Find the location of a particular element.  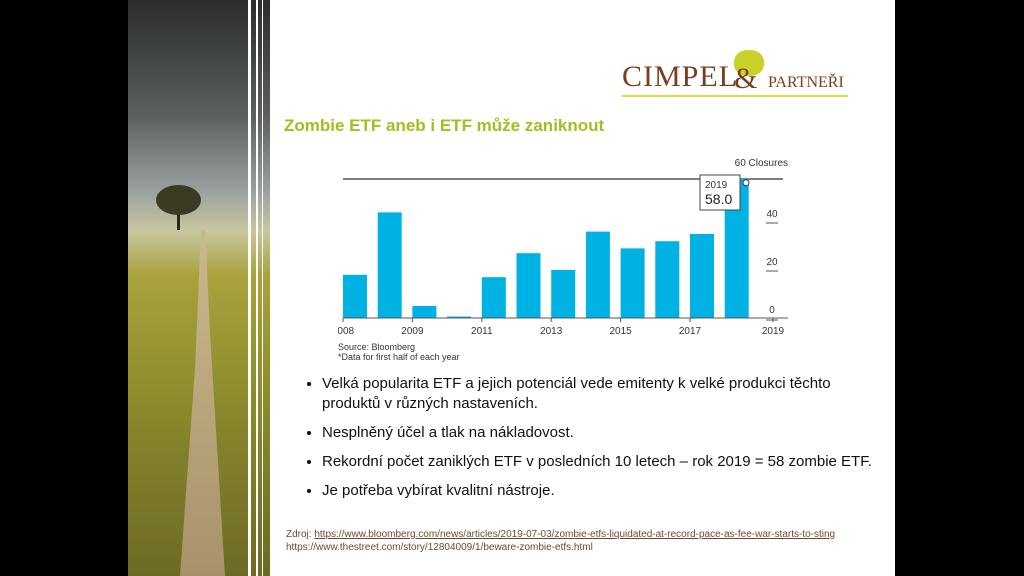

tooltip-value: 58.0 is located at coordinates (718, 199).